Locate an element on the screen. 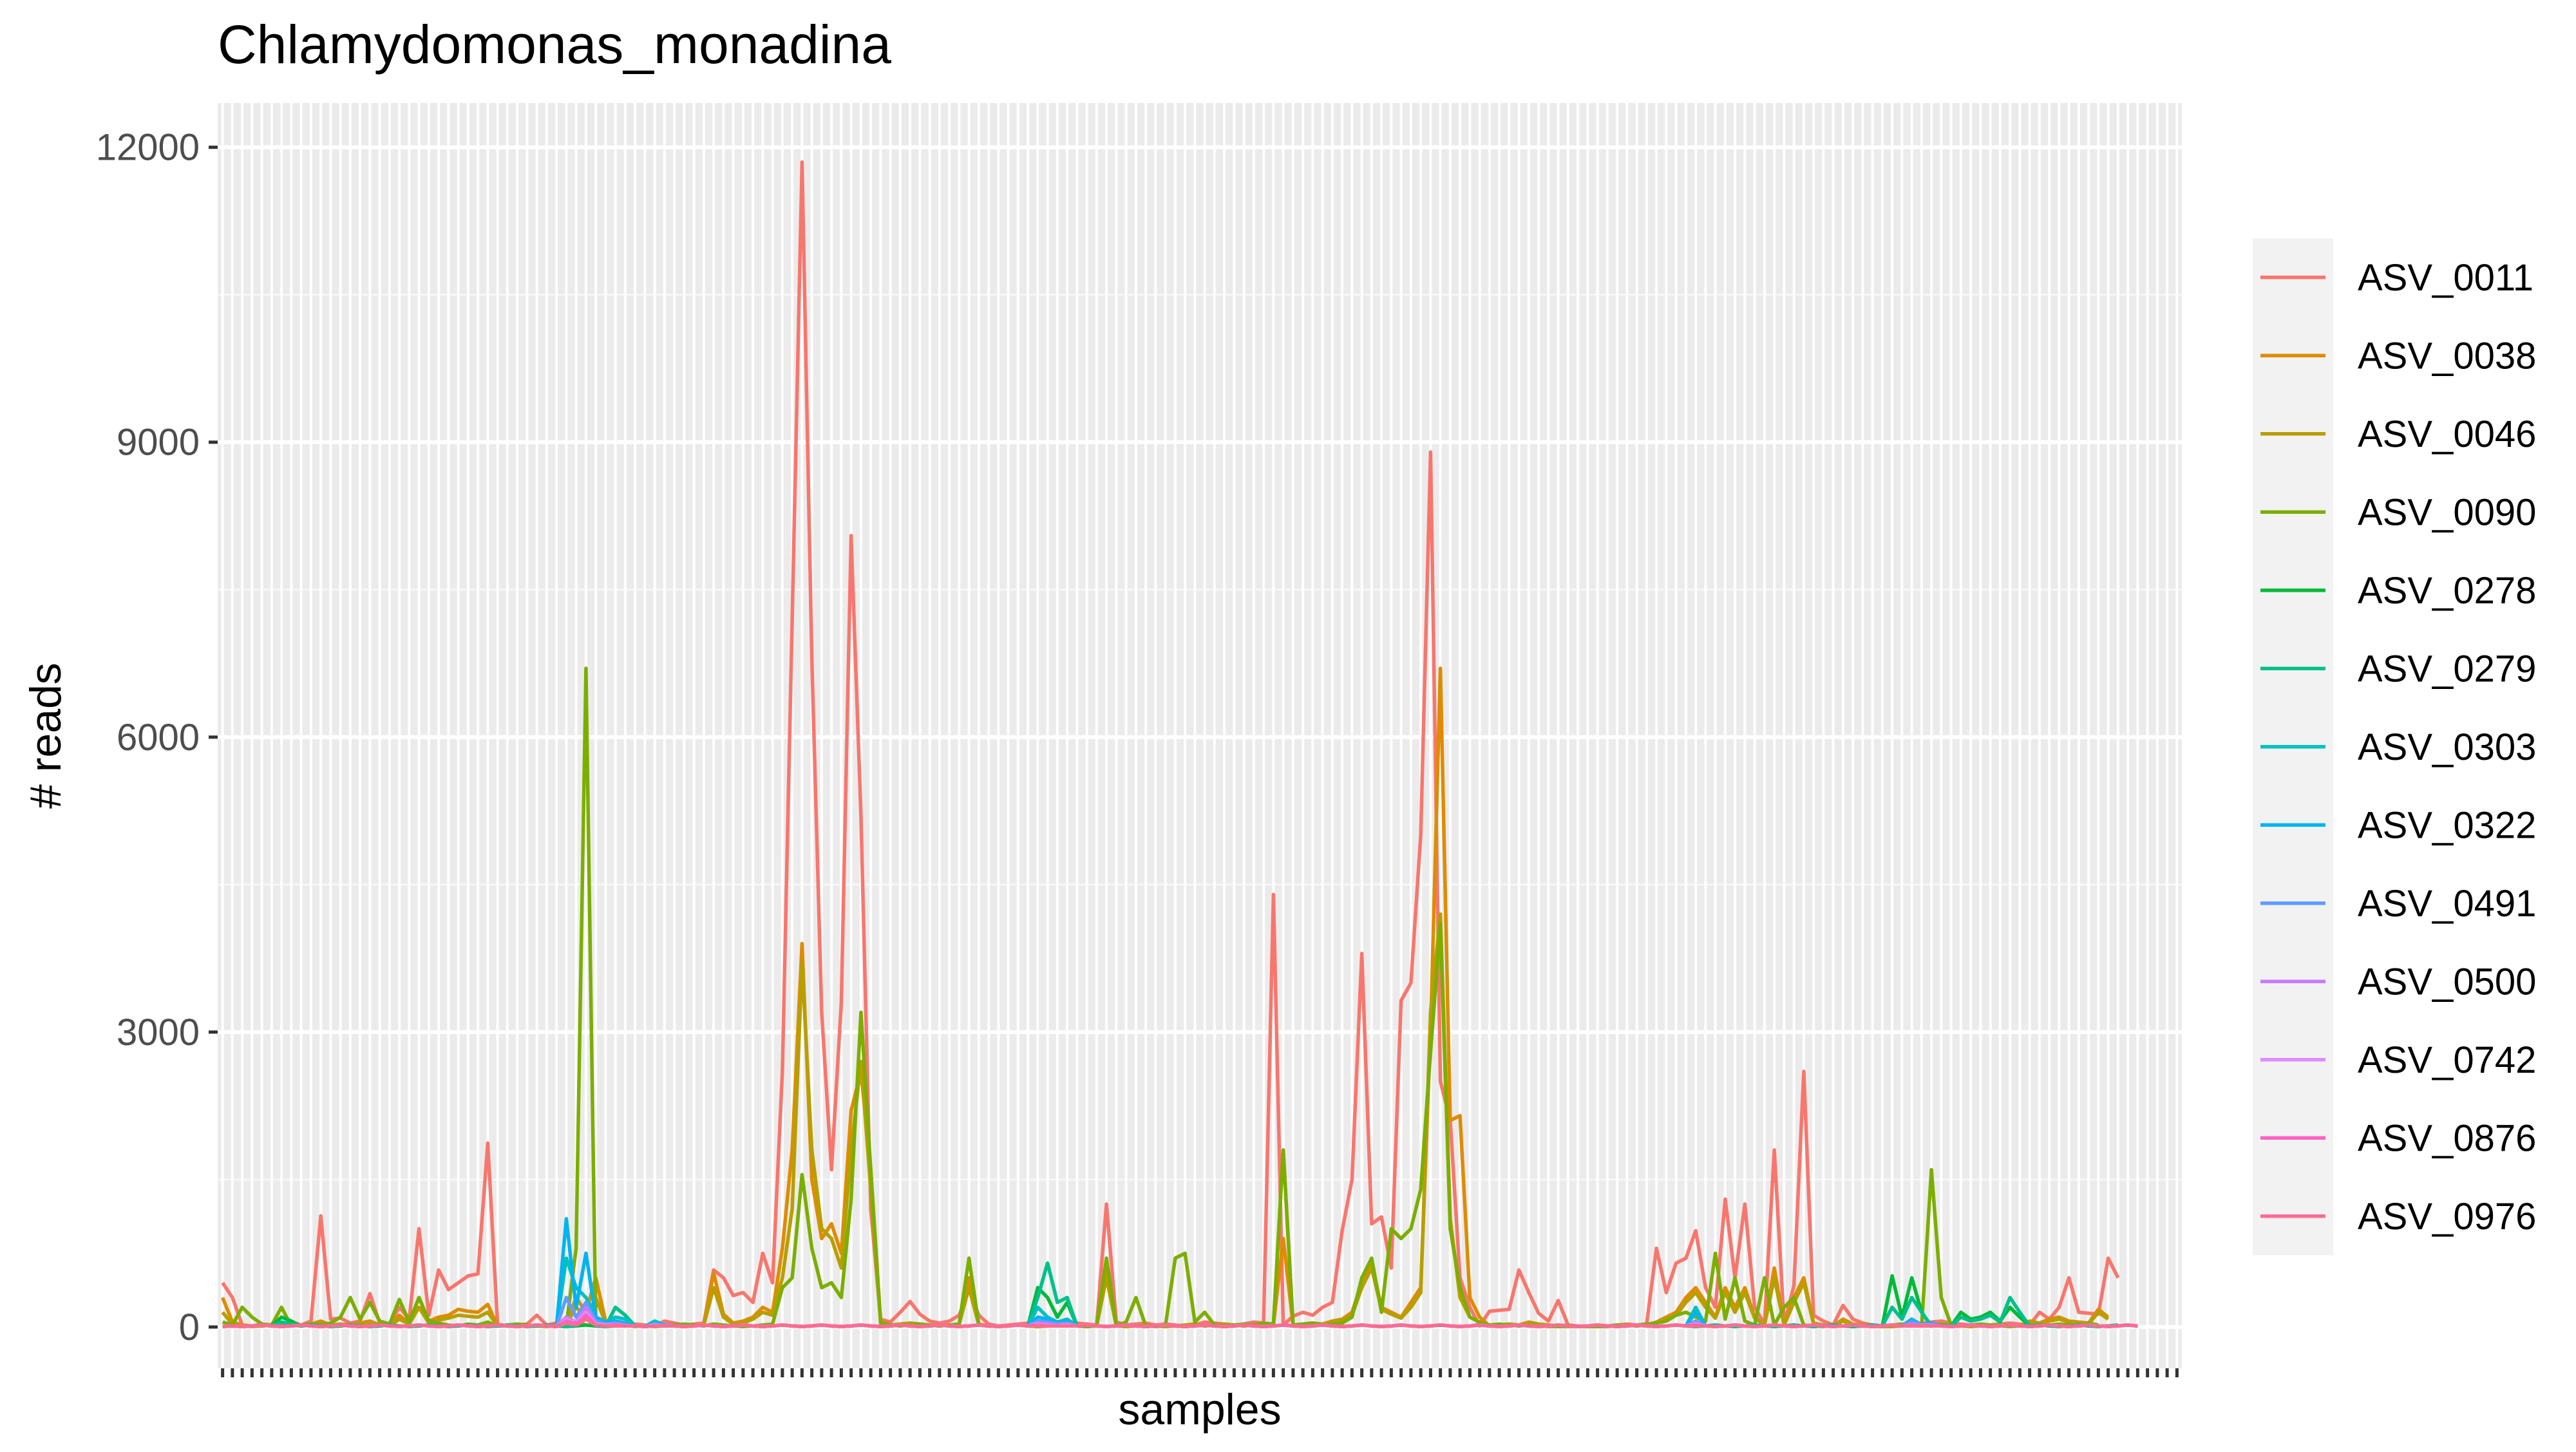 The width and height of the screenshot is (2576, 1452). legend-label: ASV_0278 is located at coordinates (2447, 591).